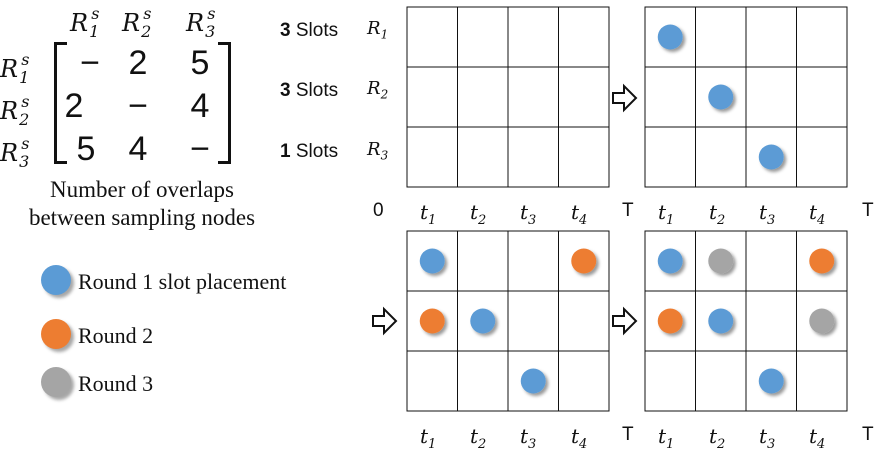  Describe the element at coordinates (142, 217) in the screenshot. I see `caption-line-2: between sampling nodes` at that location.